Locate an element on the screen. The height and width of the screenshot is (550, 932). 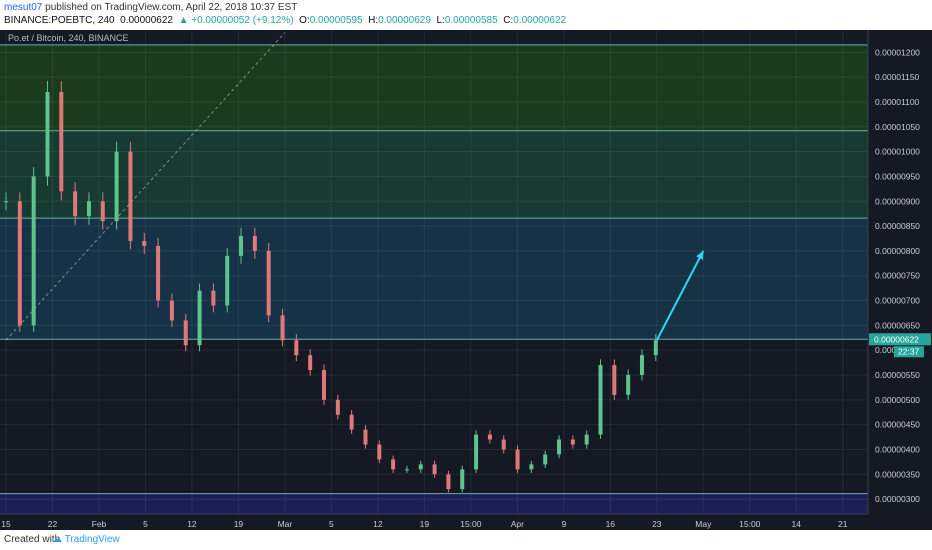
projection-arrow is located at coordinates (680, 295).